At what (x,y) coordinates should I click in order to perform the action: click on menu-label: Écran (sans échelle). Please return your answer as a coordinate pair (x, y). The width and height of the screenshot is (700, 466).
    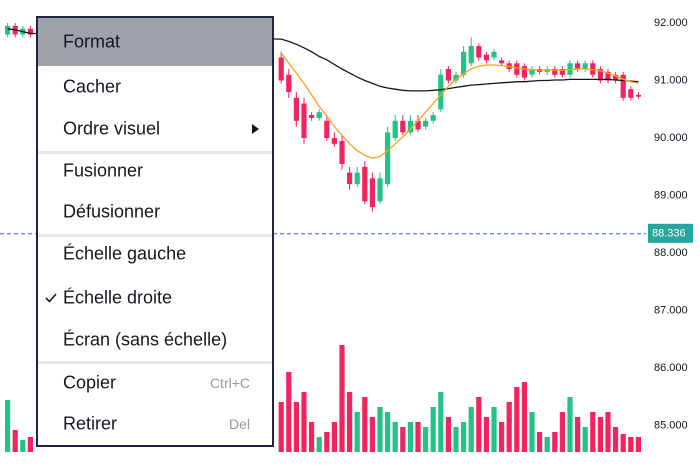
    Looking at the image, I should click on (145, 339).